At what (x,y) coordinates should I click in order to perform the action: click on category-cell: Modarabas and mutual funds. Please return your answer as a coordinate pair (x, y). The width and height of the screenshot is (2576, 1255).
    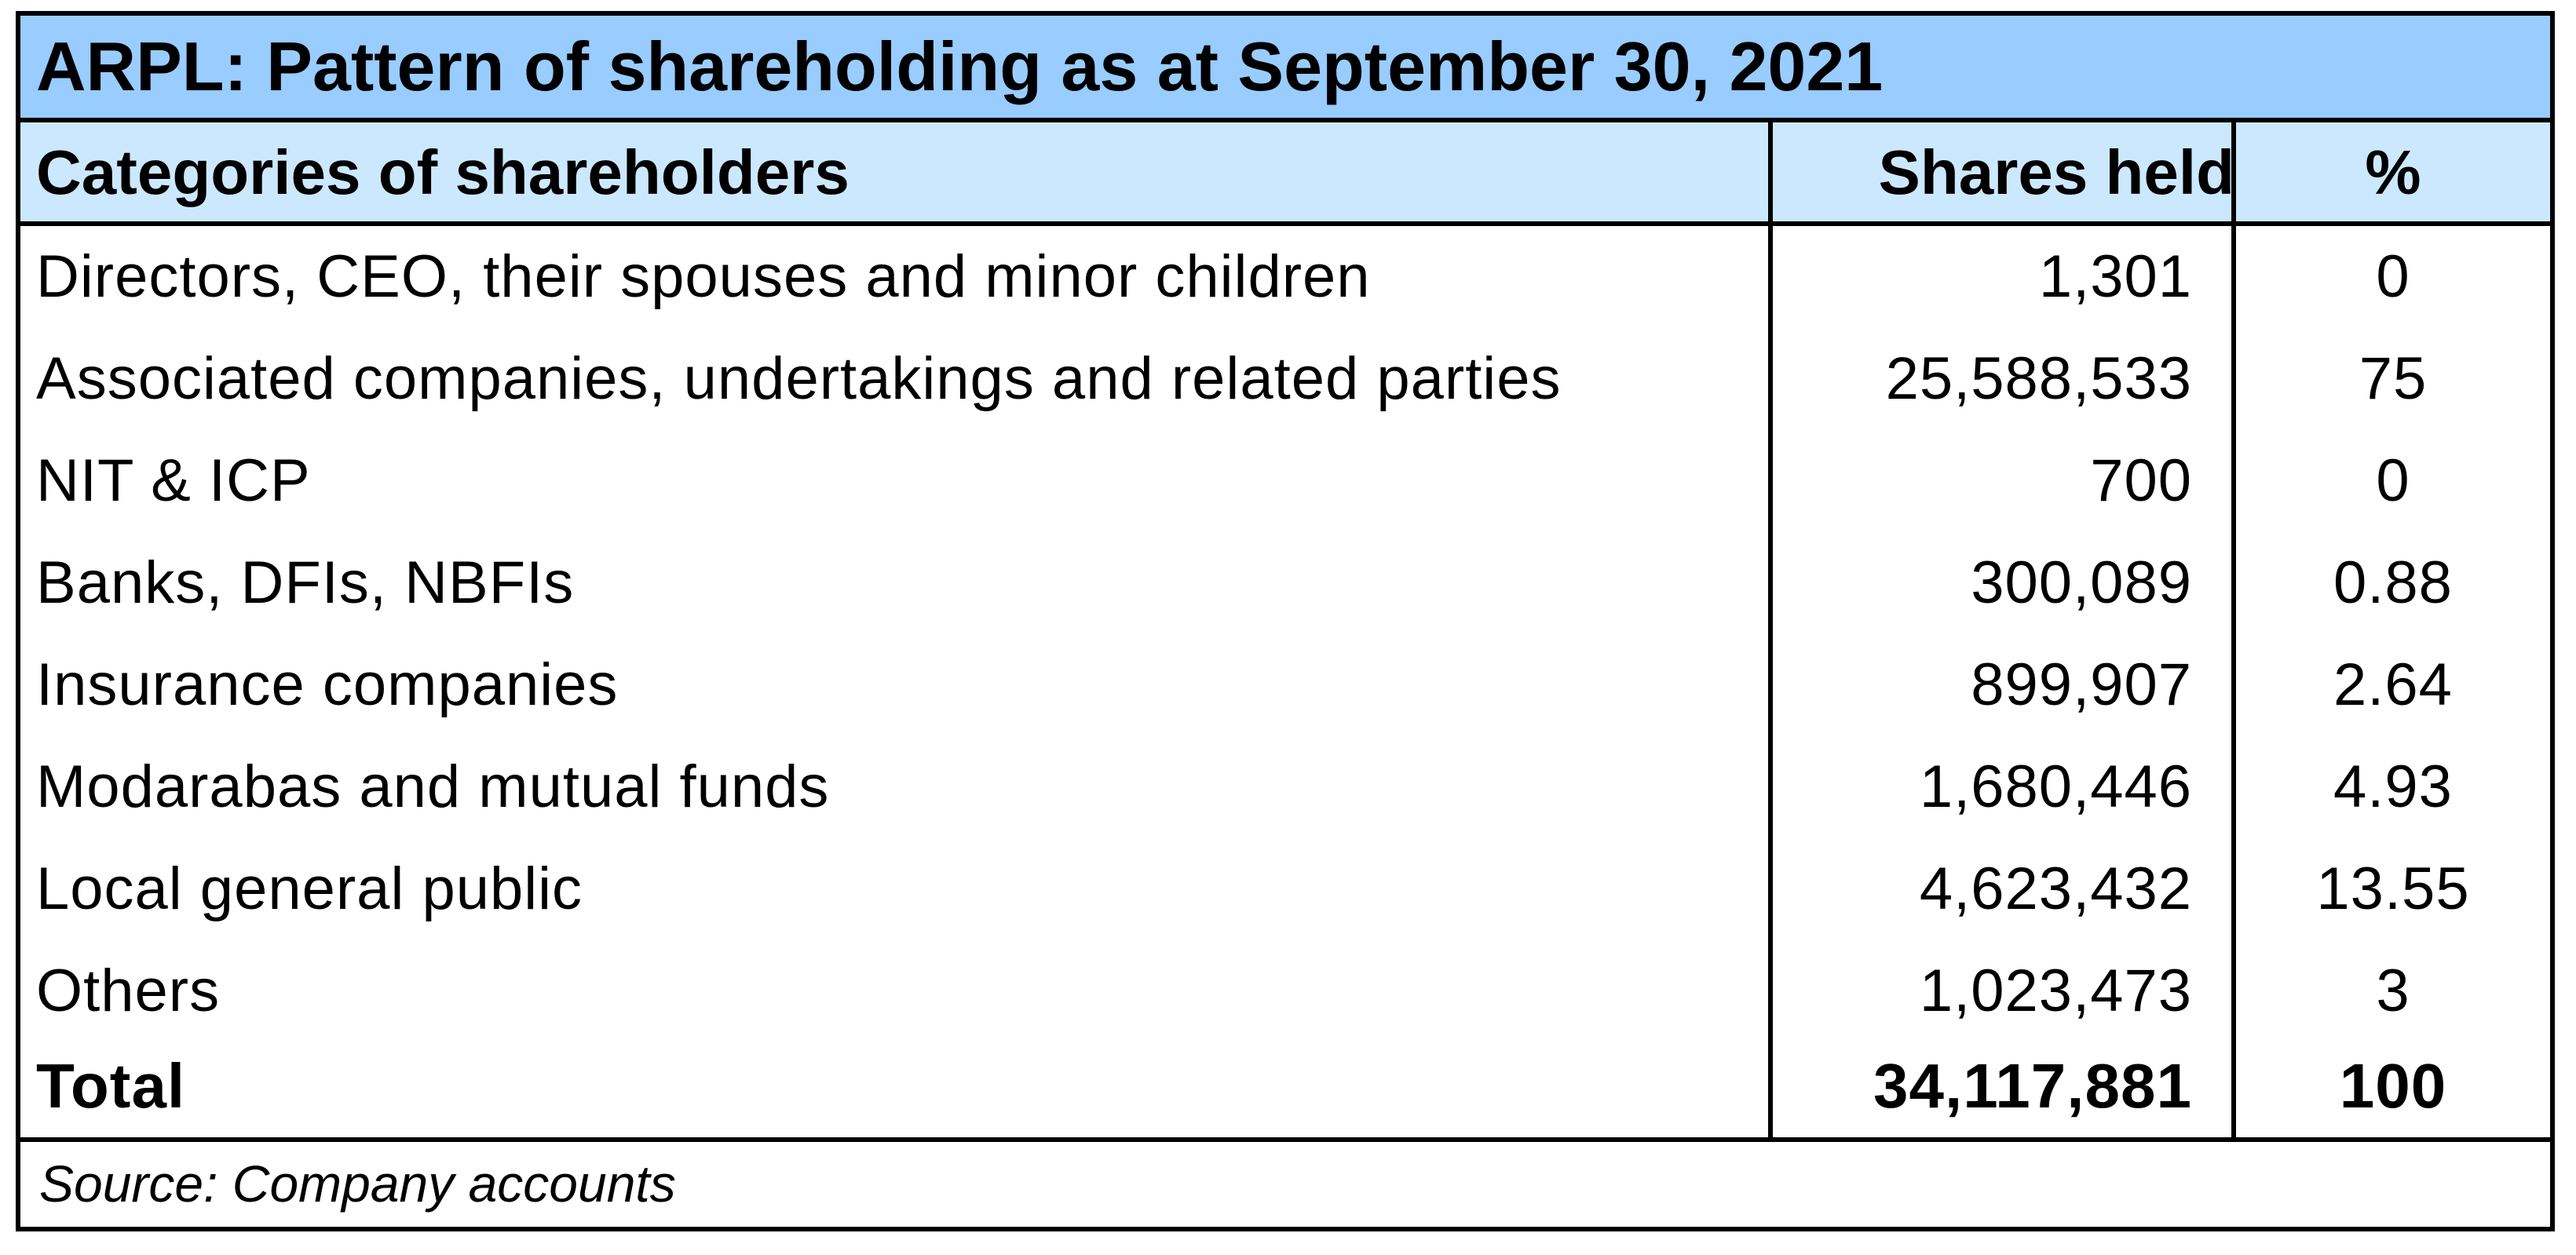
    Looking at the image, I should click on (433, 786).